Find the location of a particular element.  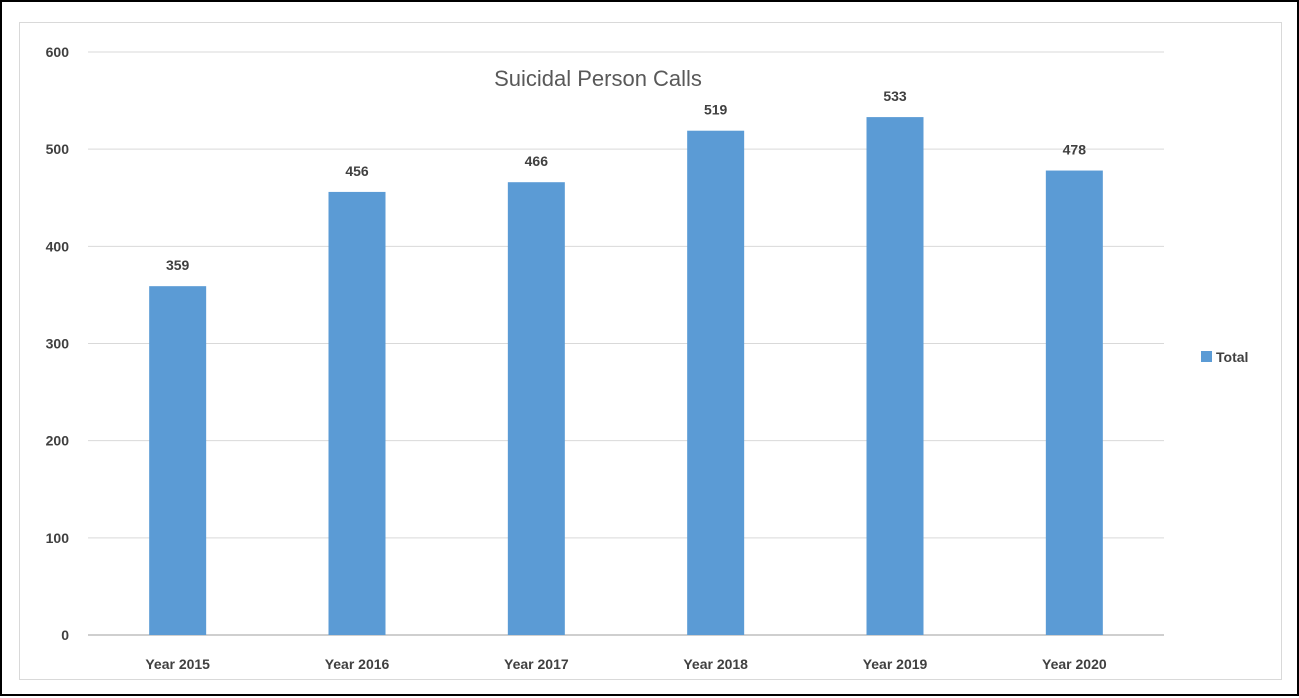

y-tick-label: 300 is located at coordinates (58, 344).